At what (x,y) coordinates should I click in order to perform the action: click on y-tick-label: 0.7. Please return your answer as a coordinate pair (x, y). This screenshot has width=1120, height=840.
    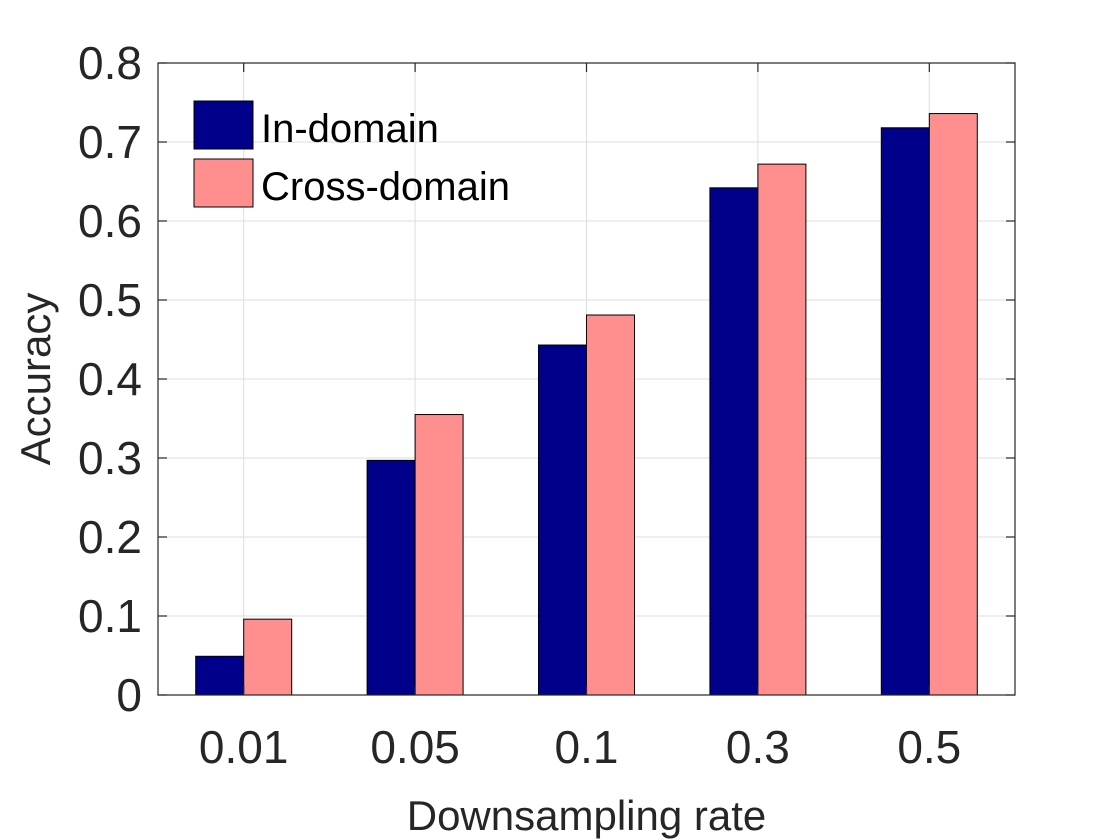
    Looking at the image, I should click on (110, 142).